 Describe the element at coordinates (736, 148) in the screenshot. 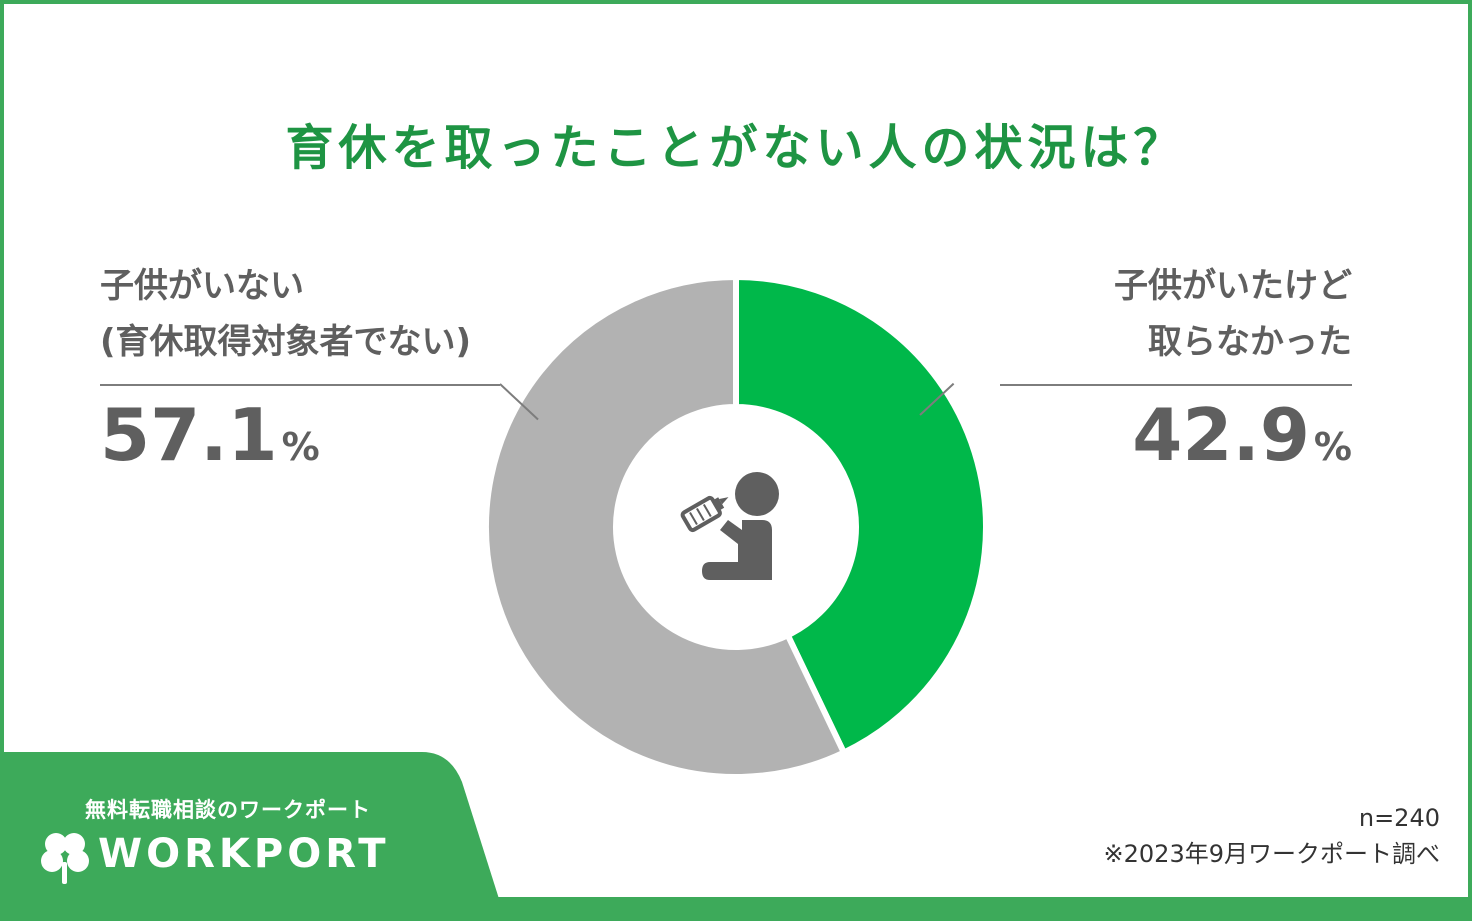

I see `chart-title: 育休を取ったことがない人の状況は？` at that location.